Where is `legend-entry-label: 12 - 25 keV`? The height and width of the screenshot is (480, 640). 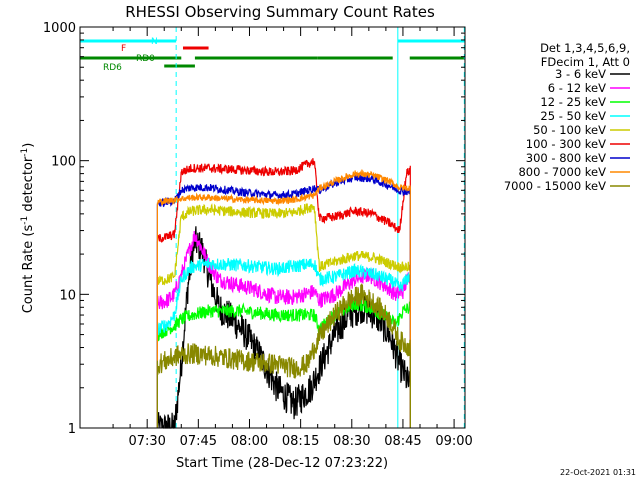 legend-entry-label: 12 - 25 keV is located at coordinates (573, 102).